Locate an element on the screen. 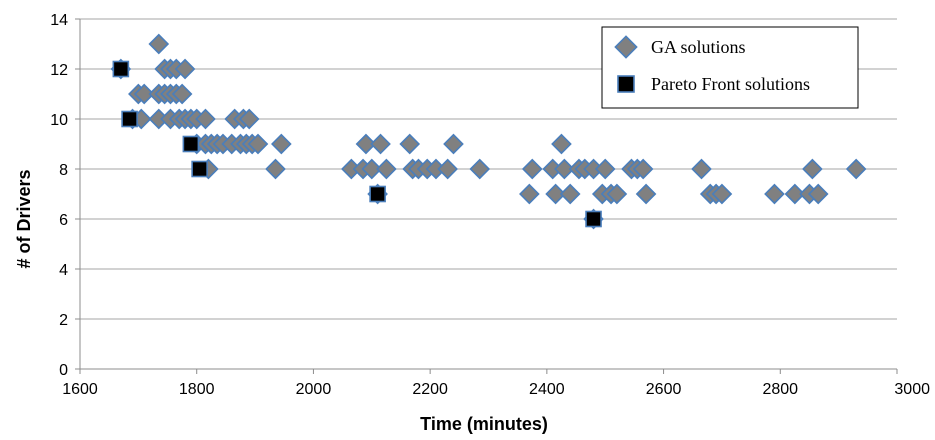 The image size is (935, 440). y-tick-label: 12 is located at coordinates (59, 70).